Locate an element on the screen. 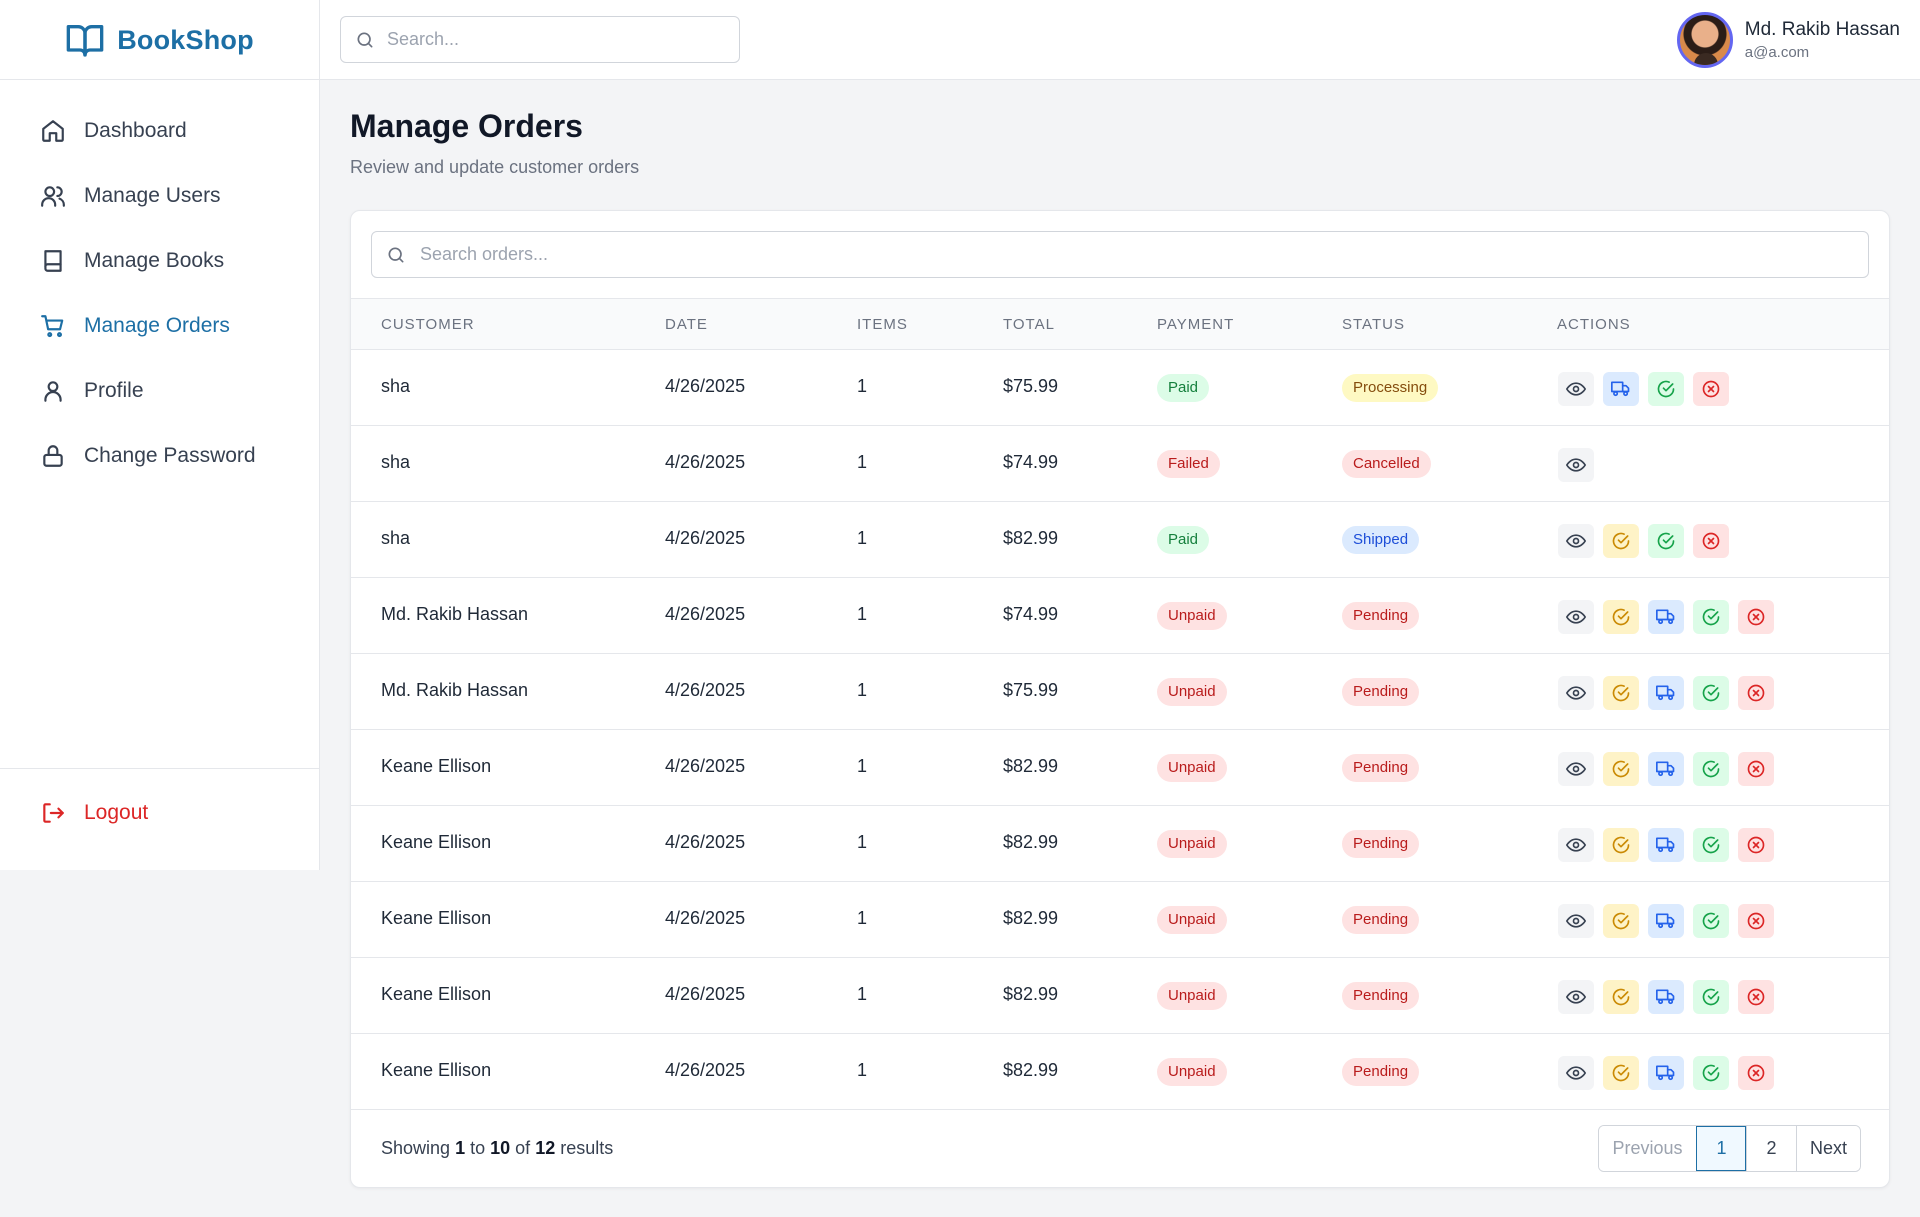 The width and height of the screenshot is (1920, 1217). lock-icon is located at coordinates (53, 455).